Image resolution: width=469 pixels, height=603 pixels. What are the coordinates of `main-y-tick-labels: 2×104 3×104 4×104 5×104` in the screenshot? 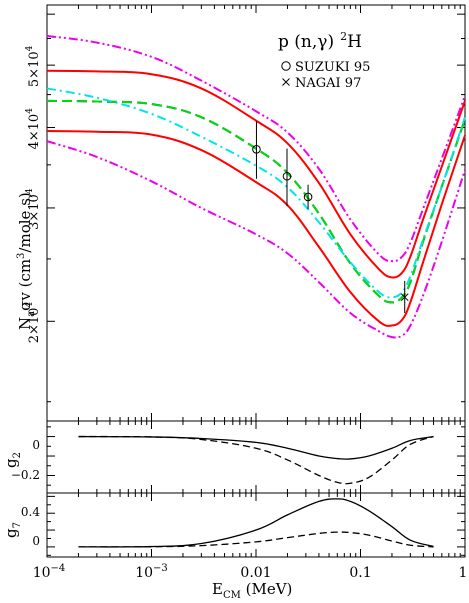 It's located at (33, 194).